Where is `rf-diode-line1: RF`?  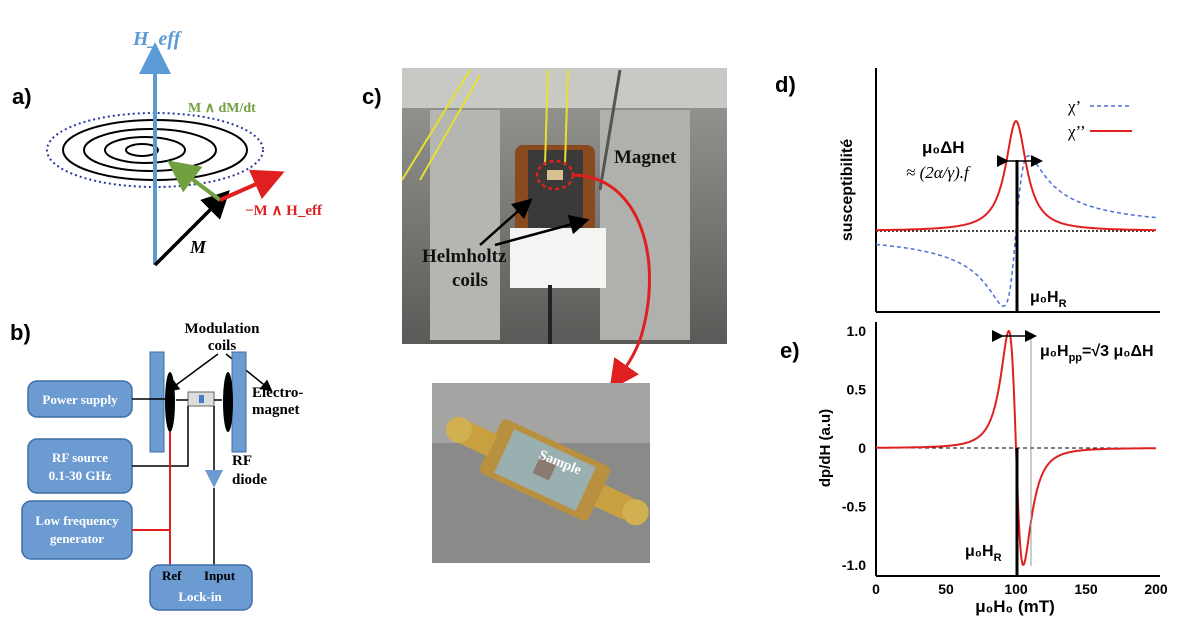 rf-diode-line1: RF is located at coordinates (242, 461).